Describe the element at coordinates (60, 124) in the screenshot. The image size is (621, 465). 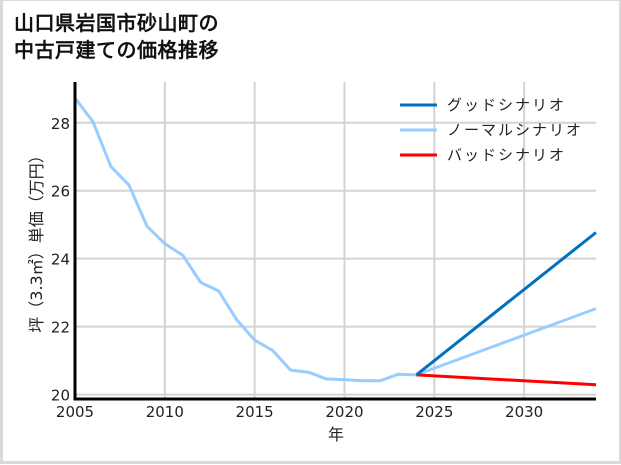
I see `y-tick-label: 28` at that location.